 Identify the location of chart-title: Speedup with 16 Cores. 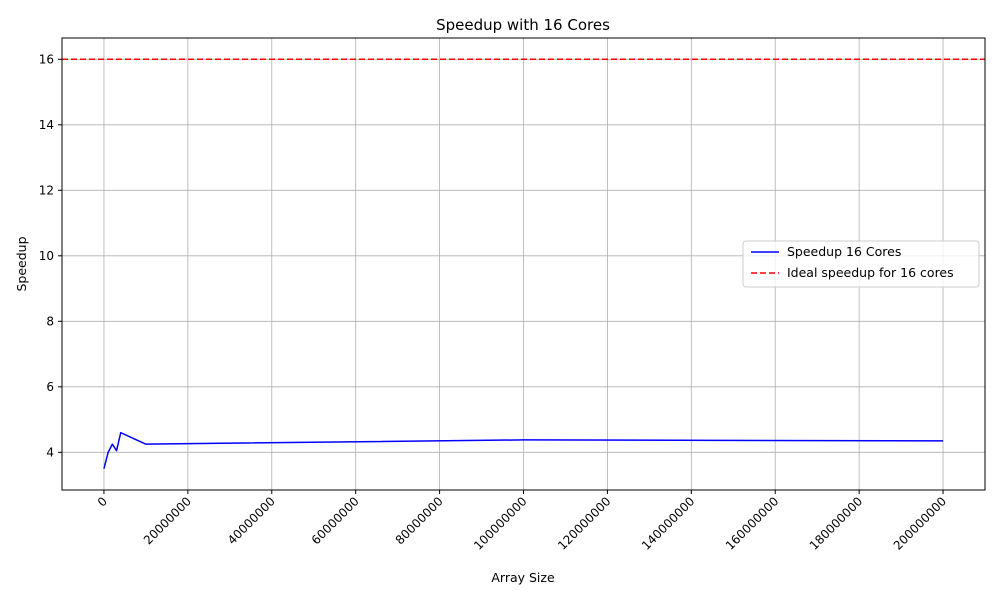
(523, 25).